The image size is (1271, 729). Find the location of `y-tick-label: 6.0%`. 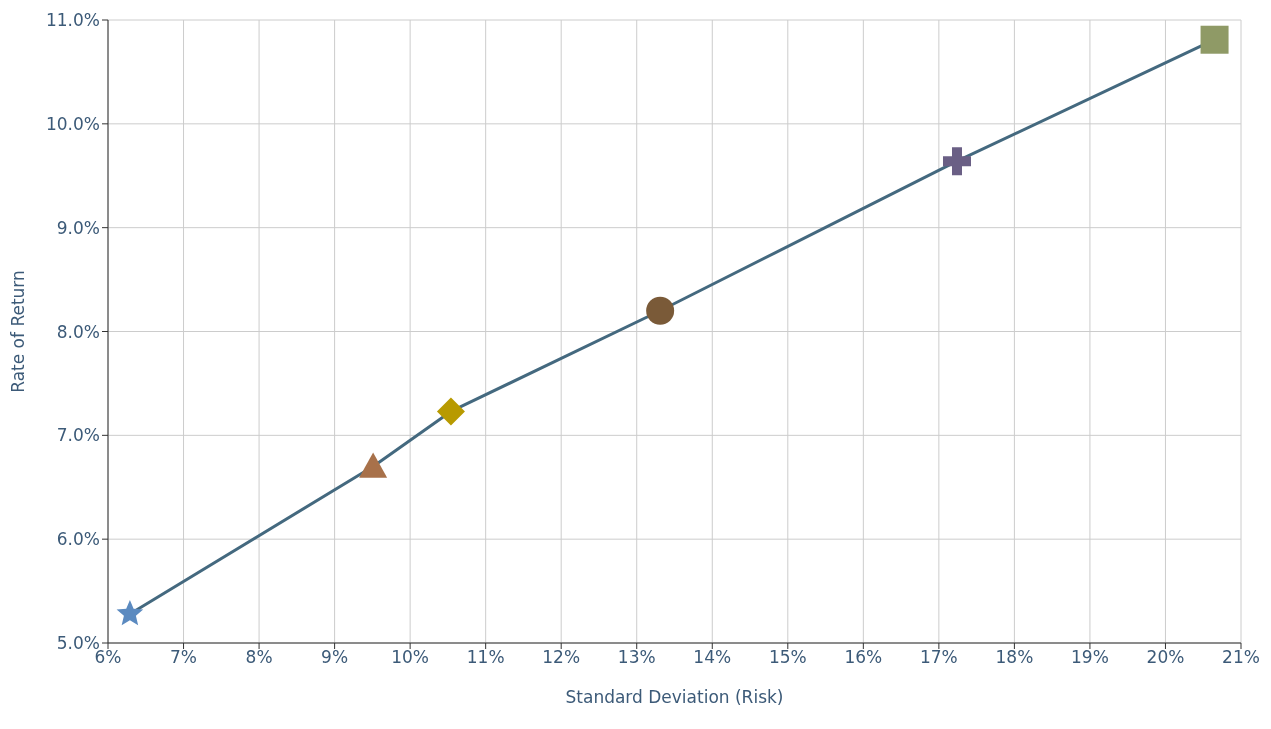

y-tick-label: 6.0% is located at coordinates (78, 539).